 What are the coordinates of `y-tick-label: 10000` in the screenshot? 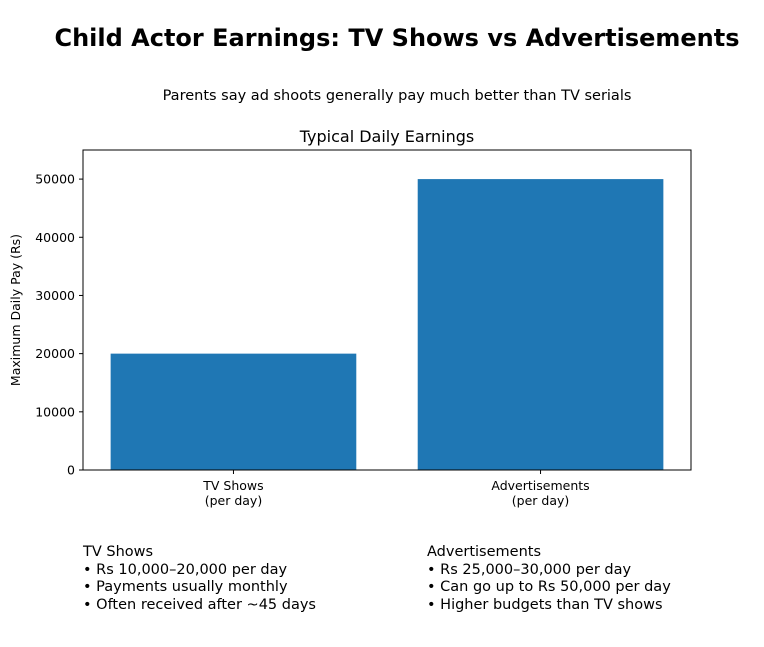 It's located at (55, 411).